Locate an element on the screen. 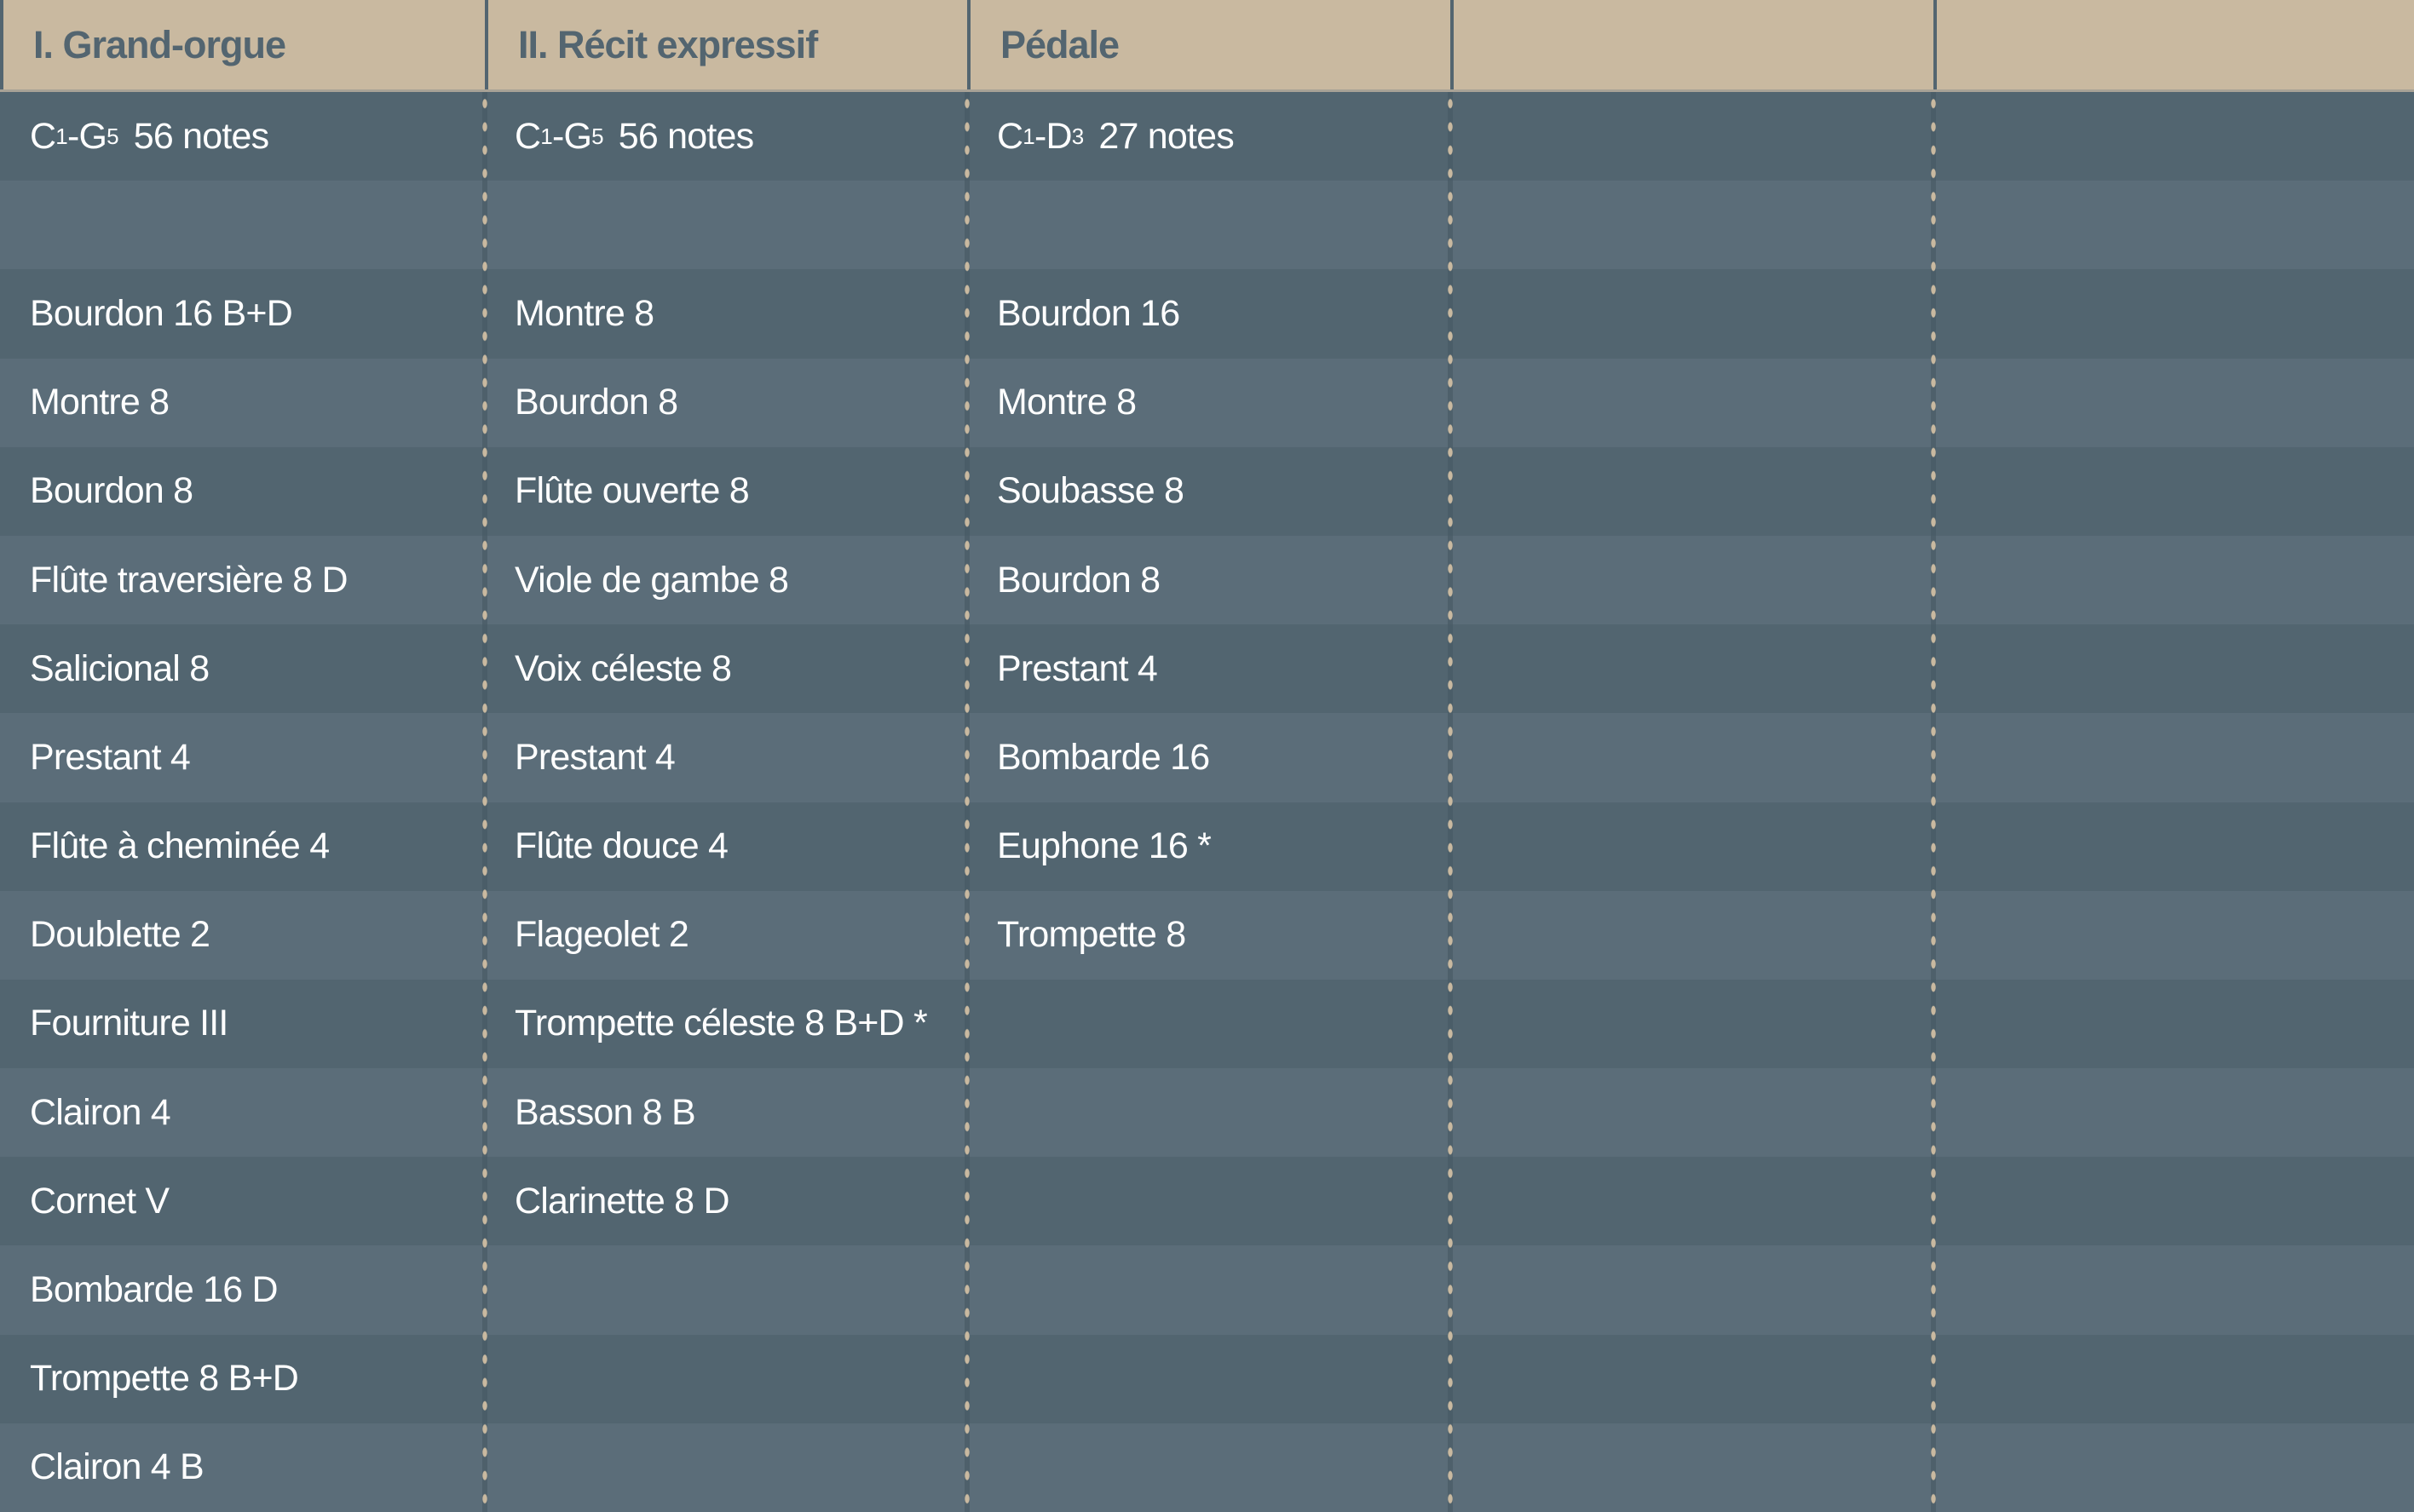 The image size is (2414, 1512). stop-name: Flageolet 2 is located at coordinates (602, 935).